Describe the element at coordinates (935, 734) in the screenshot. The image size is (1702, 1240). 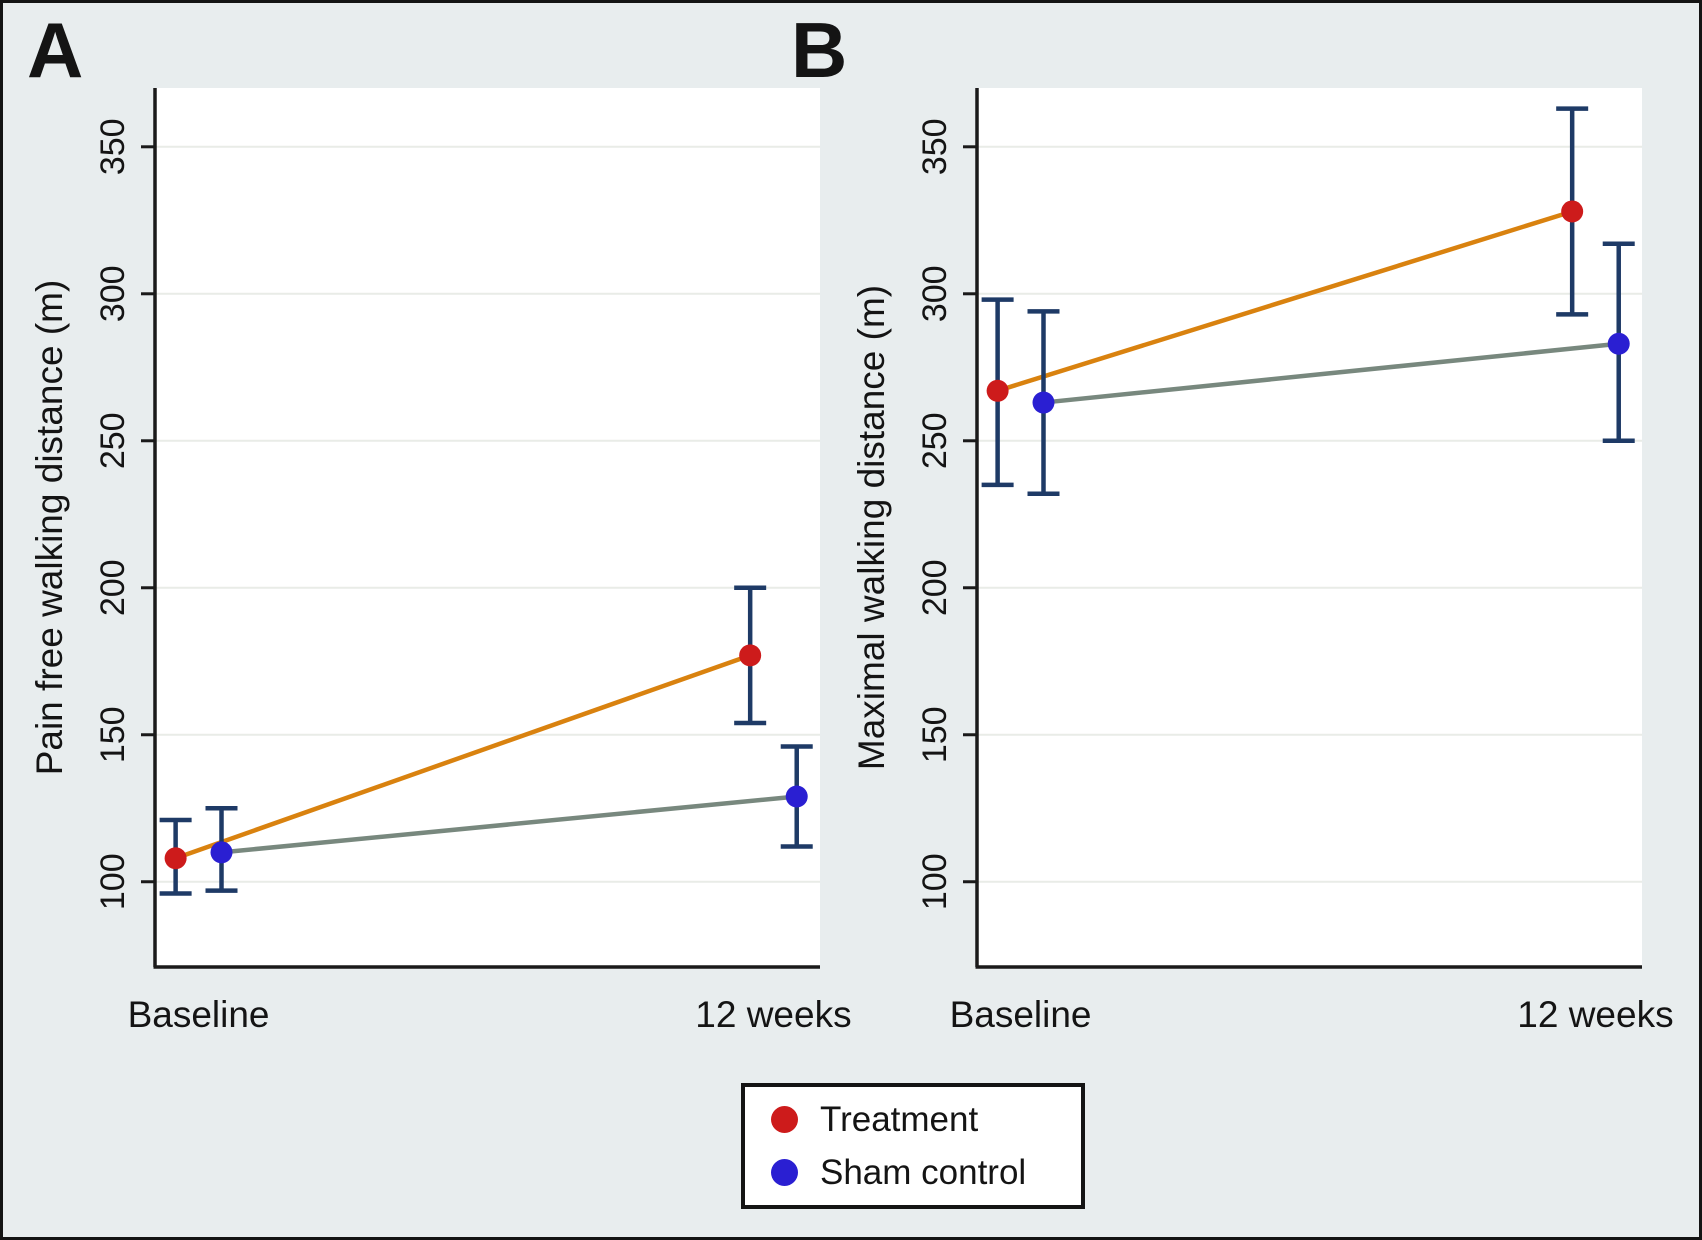
I see `panel-b-y-tick-label: 150` at that location.